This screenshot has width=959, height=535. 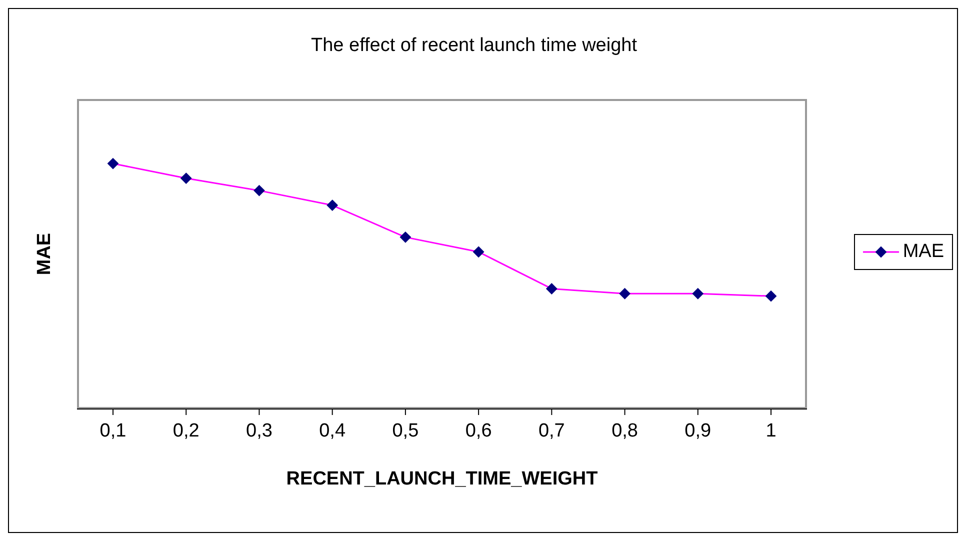 I want to click on chart-title: The effect of recent launch time weight, so click(x=474, y=46).